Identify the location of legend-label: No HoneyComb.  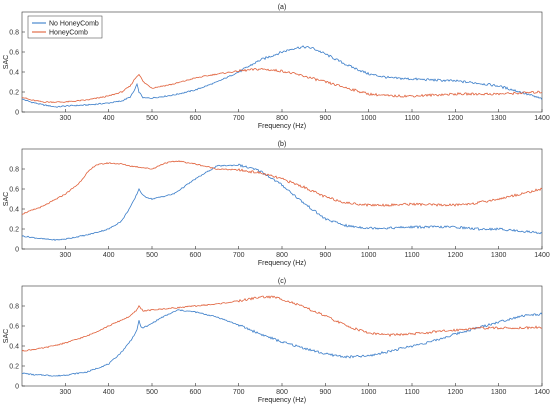
(74, 24).